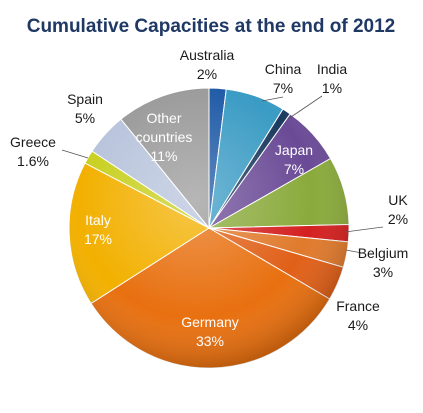 Image resolution: width=423 pixels, height=413 pixels. Describe the element at coordinates (211, 26) in the screenshot. I see `chart-title: Cumulative Capacities at the end of 2012` at that location.